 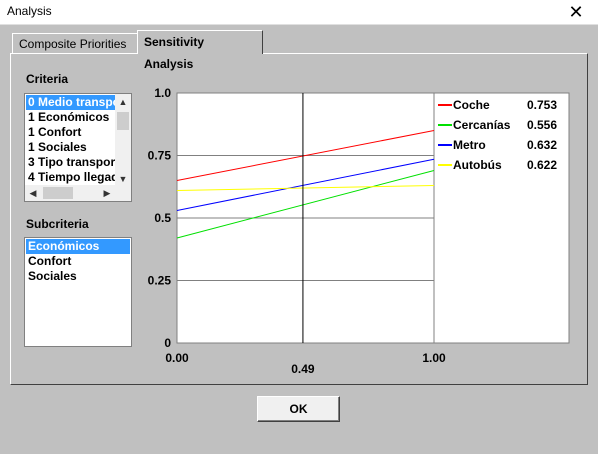 What do you see at coordinates (72, 162) in the screenshot?
I see `list-item: 3 Tipo transporte` at bounding box center [72, 162].